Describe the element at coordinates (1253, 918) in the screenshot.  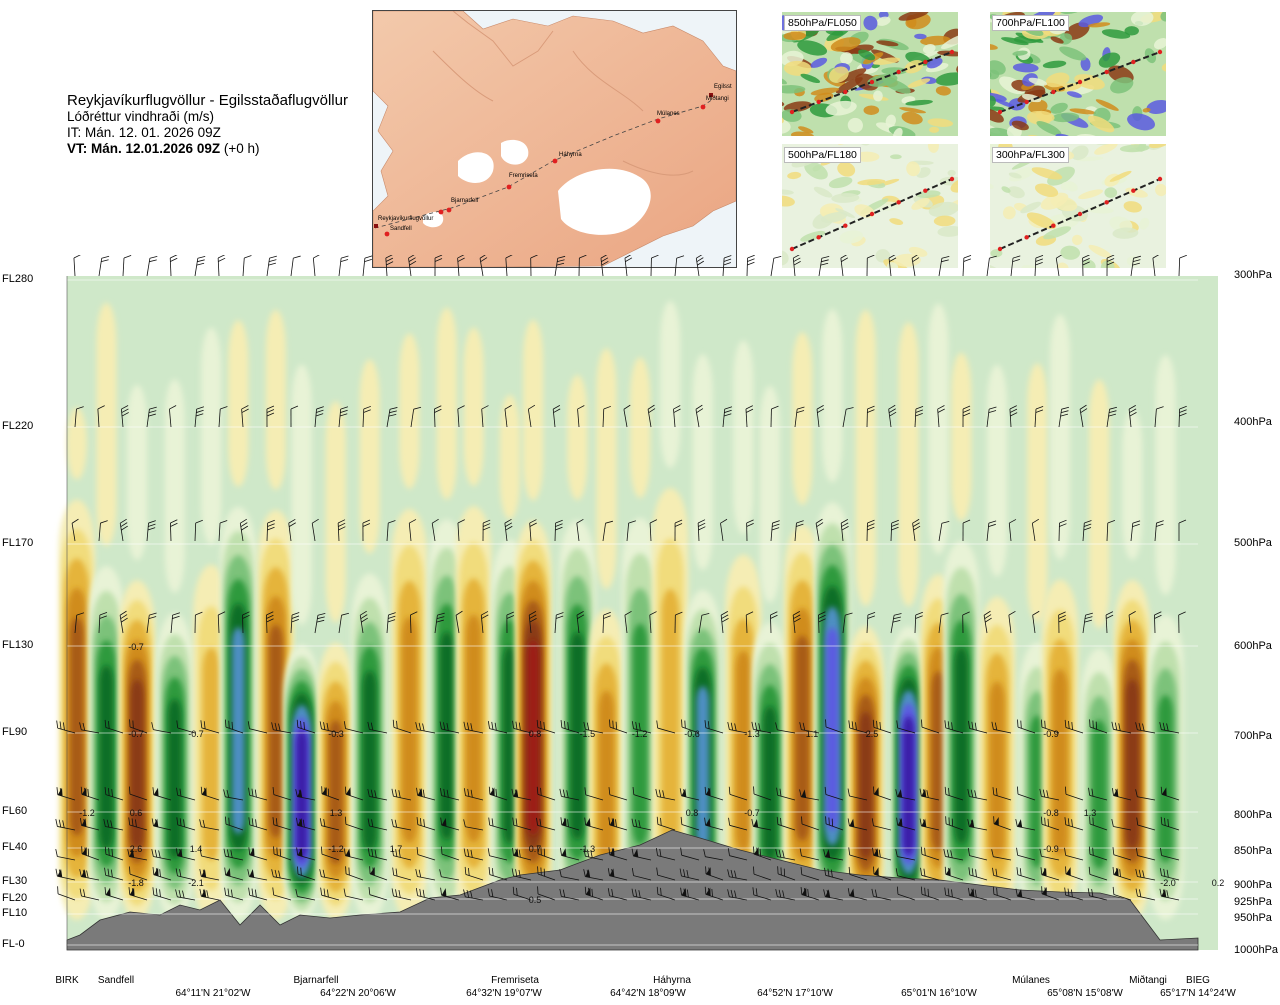
I see `hpa-label-9: 950hPa` at that location.